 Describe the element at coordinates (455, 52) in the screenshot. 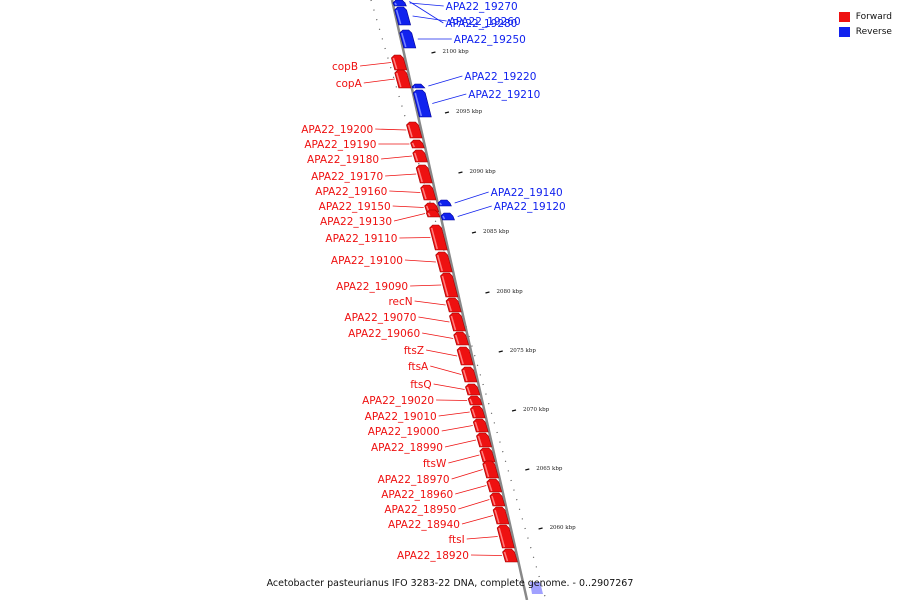

I see `tick-label: 2100 kbp` at that location.